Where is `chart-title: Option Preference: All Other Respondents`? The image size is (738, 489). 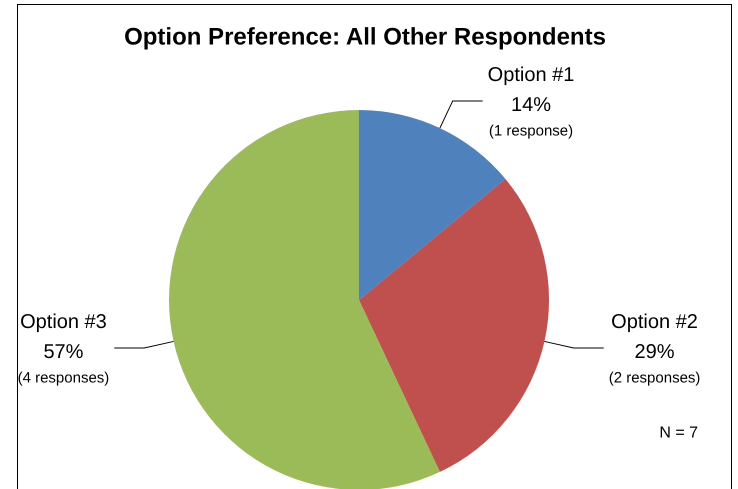 chart-title: Option Preference: All Other Respondents is located at coordinates (365, 37).